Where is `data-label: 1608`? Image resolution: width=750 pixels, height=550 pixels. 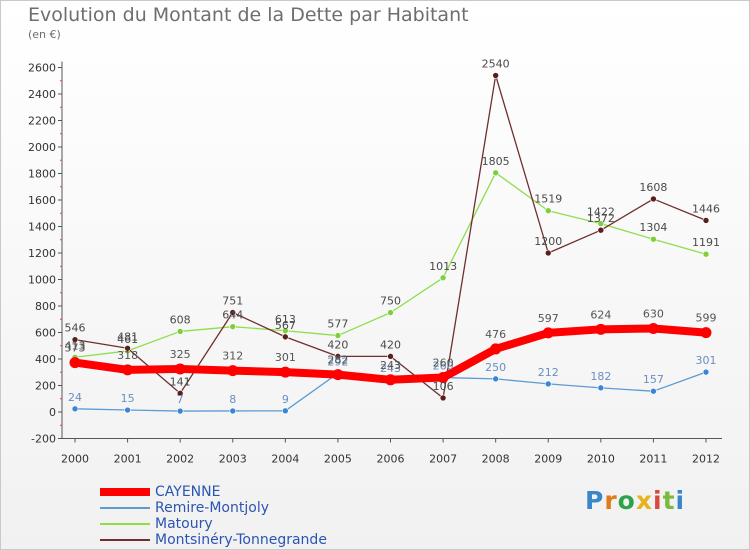
data-label: 1608 is located at coordinates (653, 187).